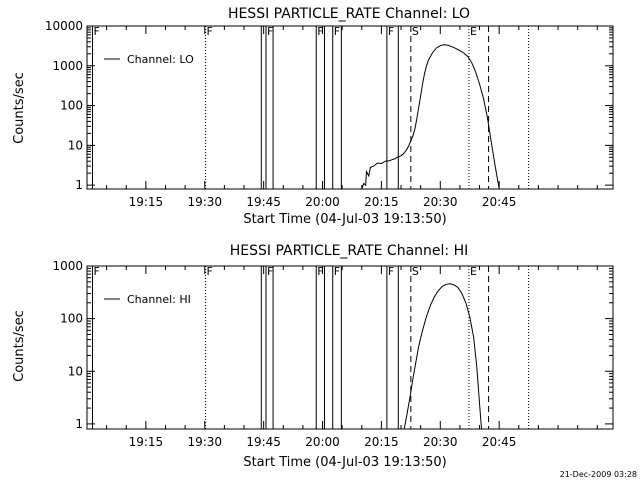 The height and width of the screenshot is (480, 640). Describe the element at coordinates (19, 108) in the screenshot. I see `lo-y-axis-label: Counts/sec` at that location.